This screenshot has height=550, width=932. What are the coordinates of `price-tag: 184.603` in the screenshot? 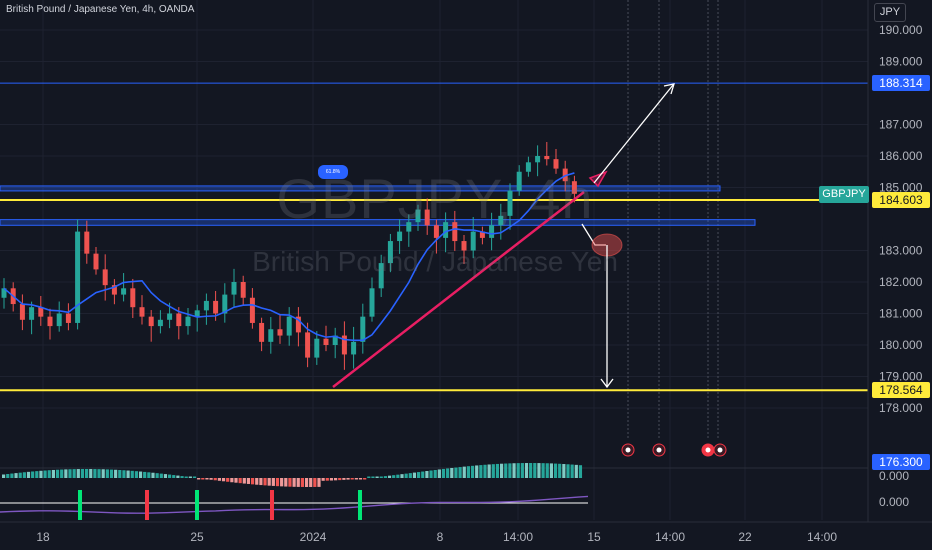 It's located at (901, 200).